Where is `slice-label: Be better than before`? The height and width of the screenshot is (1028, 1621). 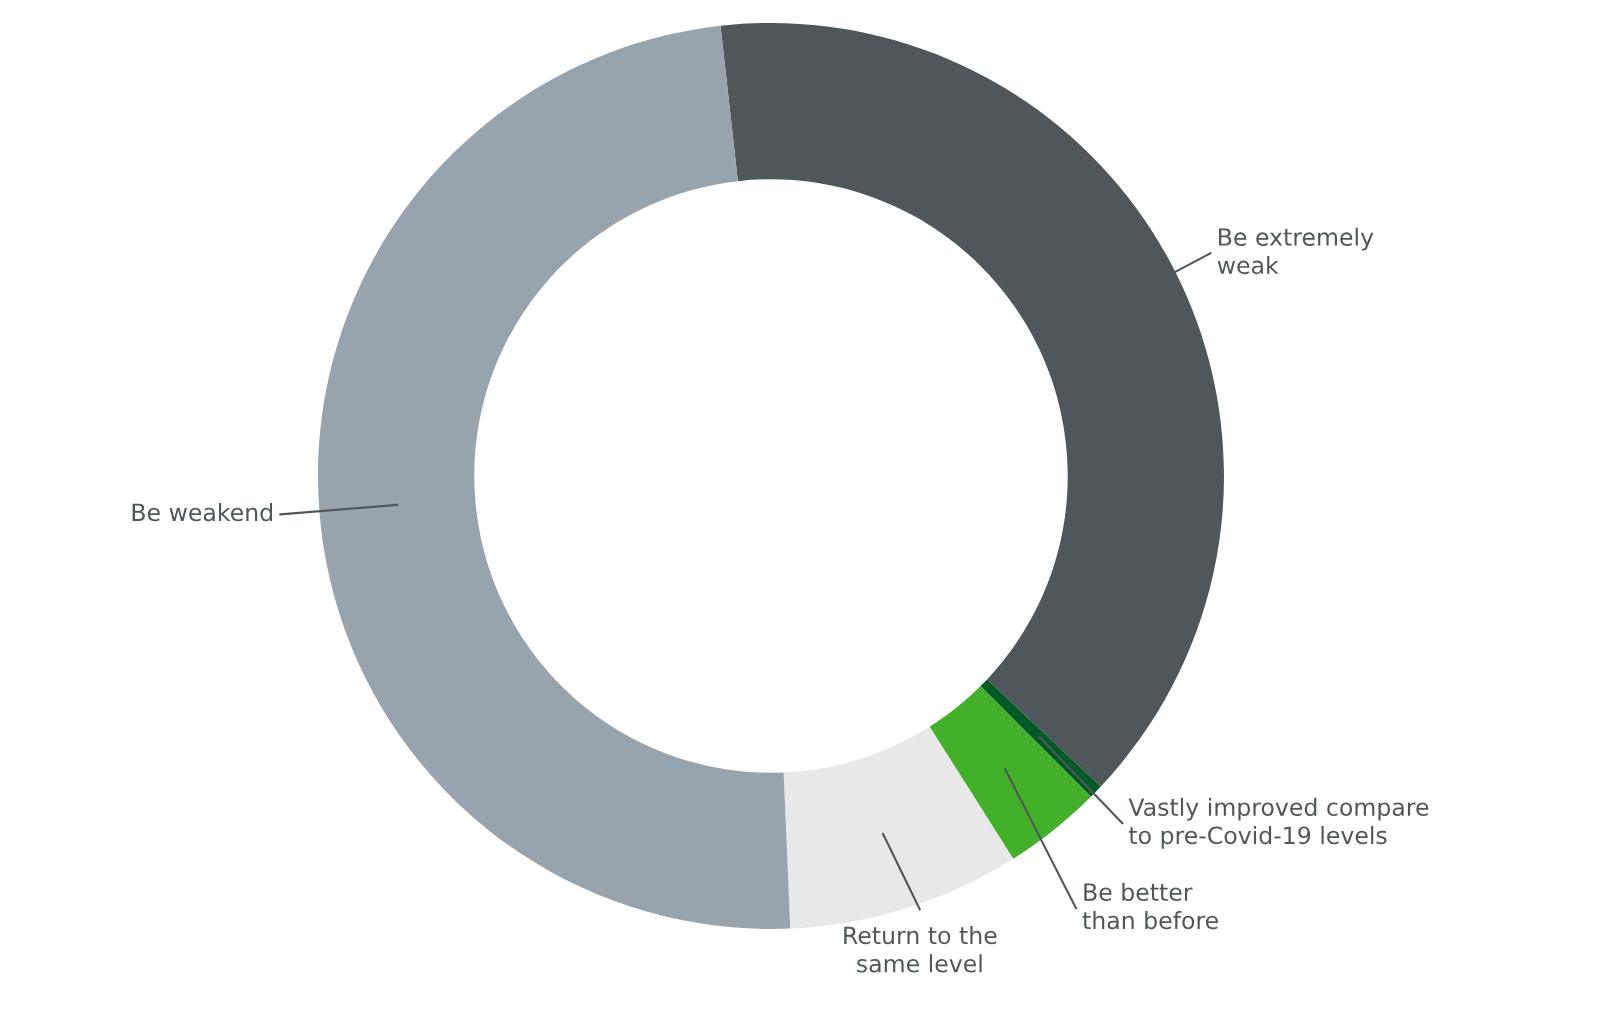 slice-label: Be better than before is located at coordinates (1150, 906).